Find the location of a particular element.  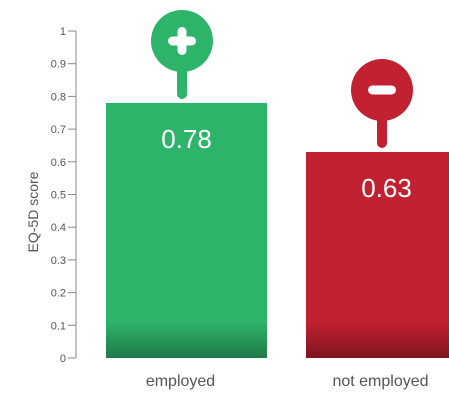

y-tick-label: 0.7 is located at coordinates (58, 130).